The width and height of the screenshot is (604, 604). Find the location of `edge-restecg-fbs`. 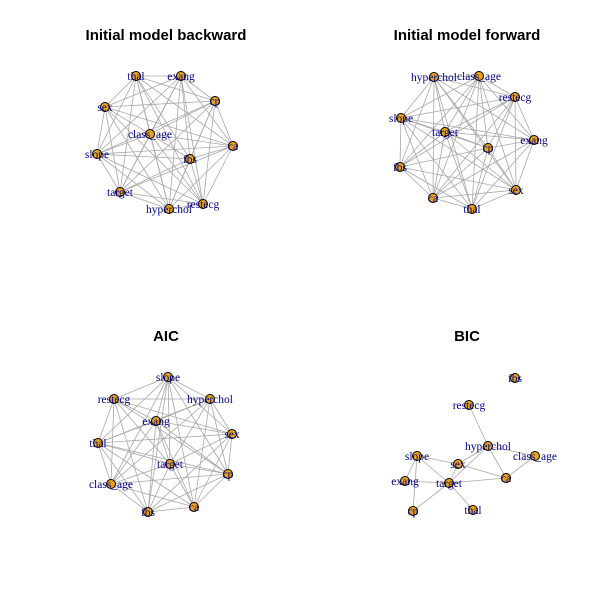

edge-restecg-fbs is located at coordinates (457, 132).